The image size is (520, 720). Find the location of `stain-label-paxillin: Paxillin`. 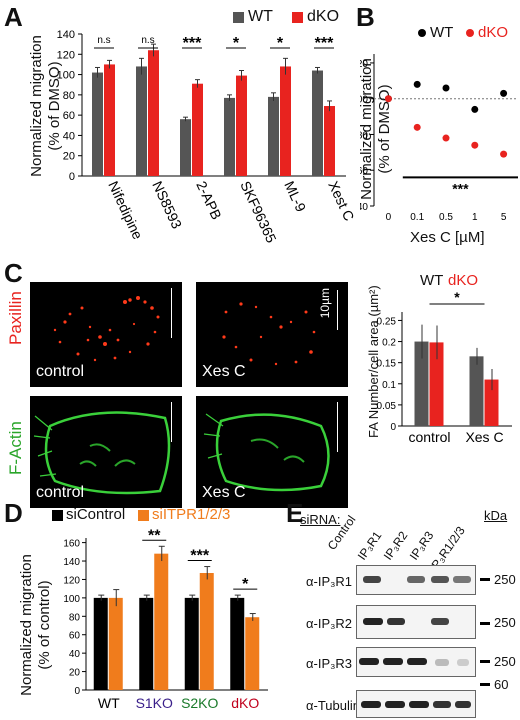

stain-label-paxillin: Paxillin is located at coordinates (15, 318).